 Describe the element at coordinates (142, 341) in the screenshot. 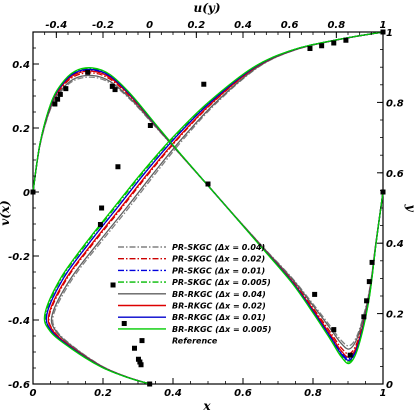

I see `legend-reference-marker` at that location.